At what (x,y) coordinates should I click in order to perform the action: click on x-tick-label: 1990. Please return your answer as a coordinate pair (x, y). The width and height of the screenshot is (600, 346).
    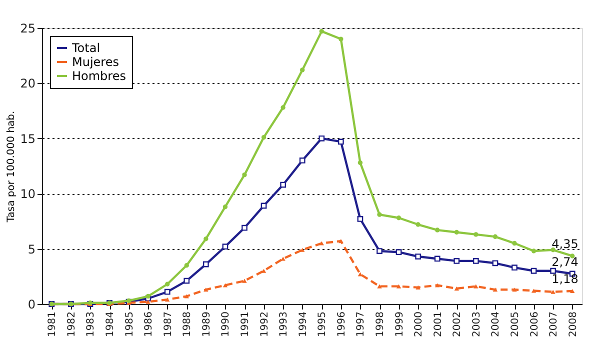
    Looking at the image, I should click on (226, 324).